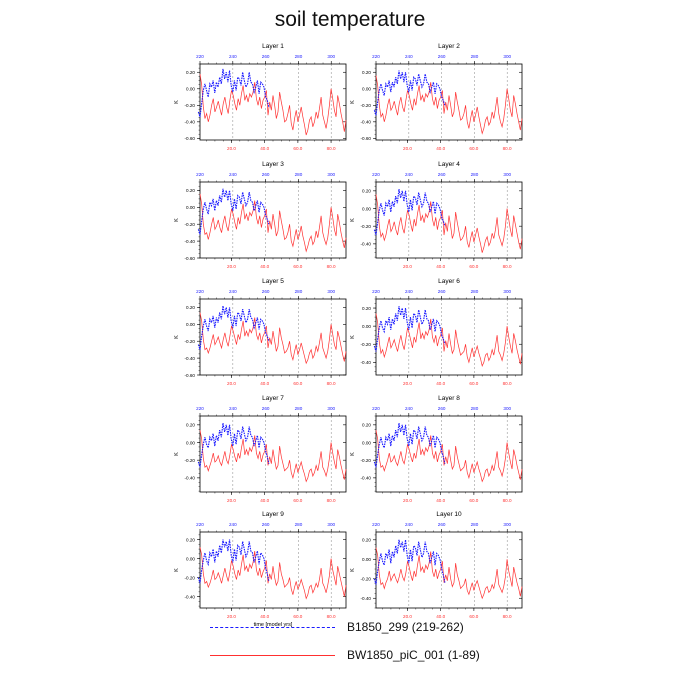 The height and width of the screenshot is (700, 700). I want to click on legend-swatch-solid, so click(272, 655).